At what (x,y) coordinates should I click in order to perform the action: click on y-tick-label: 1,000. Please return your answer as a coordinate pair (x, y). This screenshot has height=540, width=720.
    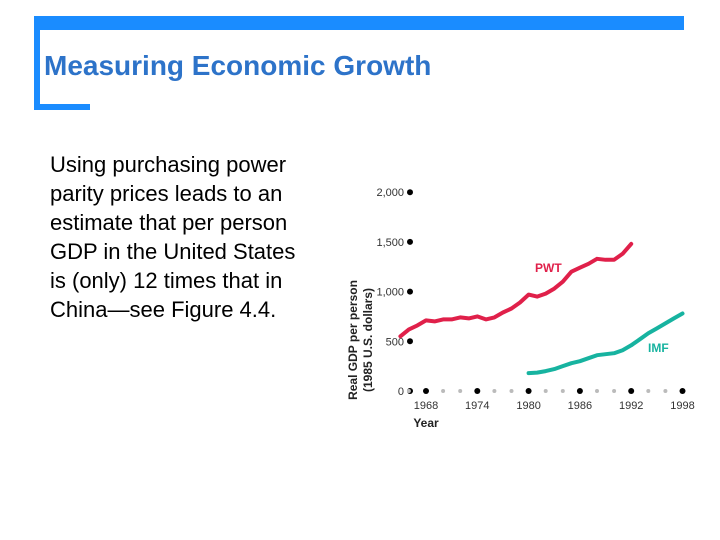
    Looking at the image, I should click on (390, 293).